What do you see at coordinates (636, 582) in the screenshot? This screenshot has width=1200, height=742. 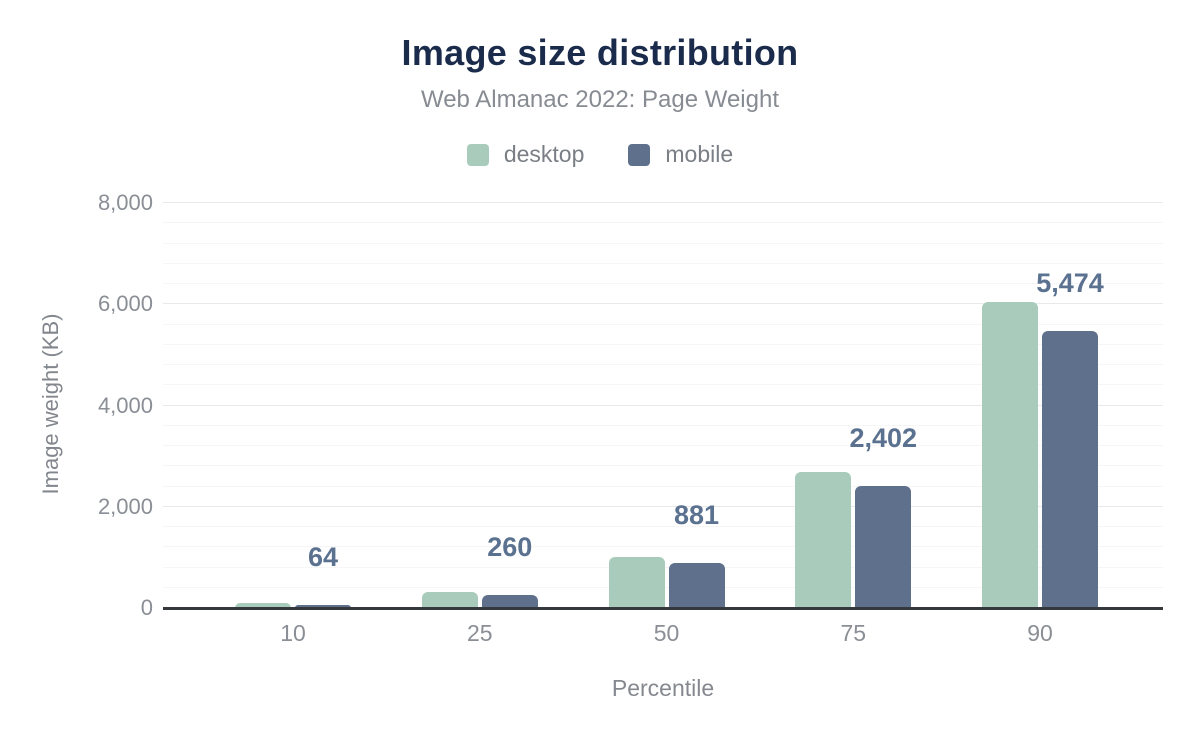 I see `bar-desktop-p50` at bounding box center [636, 582].